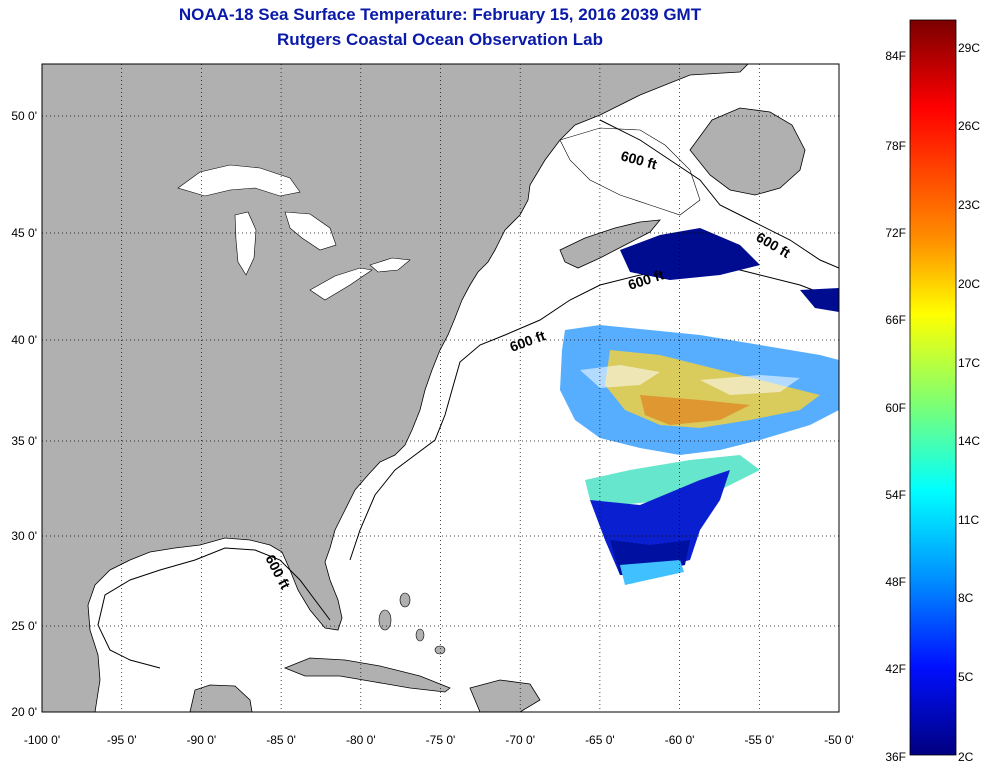  I want to click on colorbar-celsius-label: 2C, so click(966, 757).